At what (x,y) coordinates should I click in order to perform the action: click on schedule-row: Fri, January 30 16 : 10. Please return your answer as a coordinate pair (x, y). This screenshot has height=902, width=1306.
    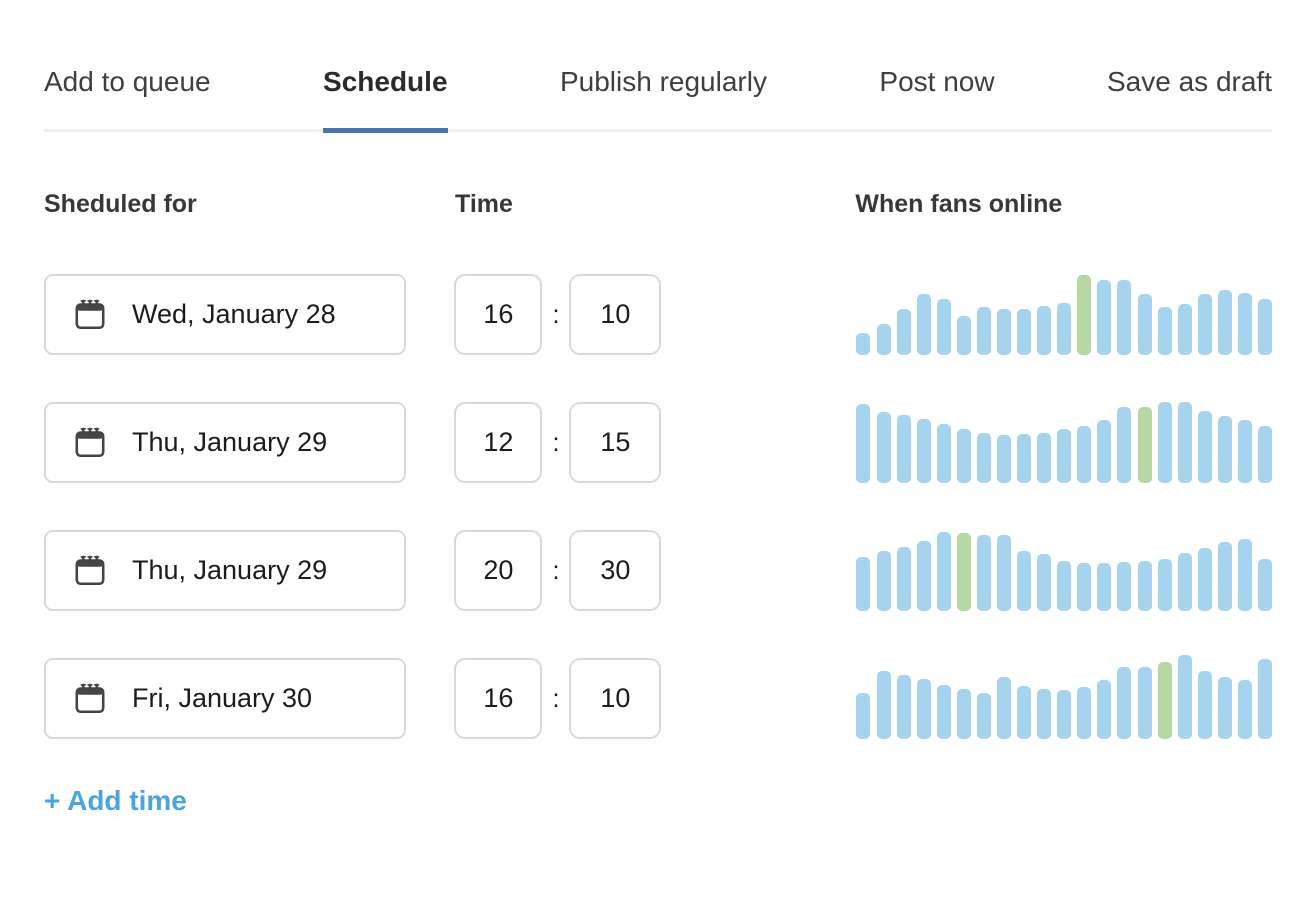
    Looking at the image, I should click on (658, 694).